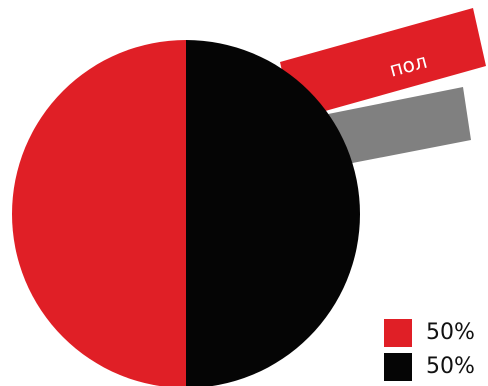 The width and height of the screenshot is (488, 386). I want to click on red-banner, so click(383, 64).